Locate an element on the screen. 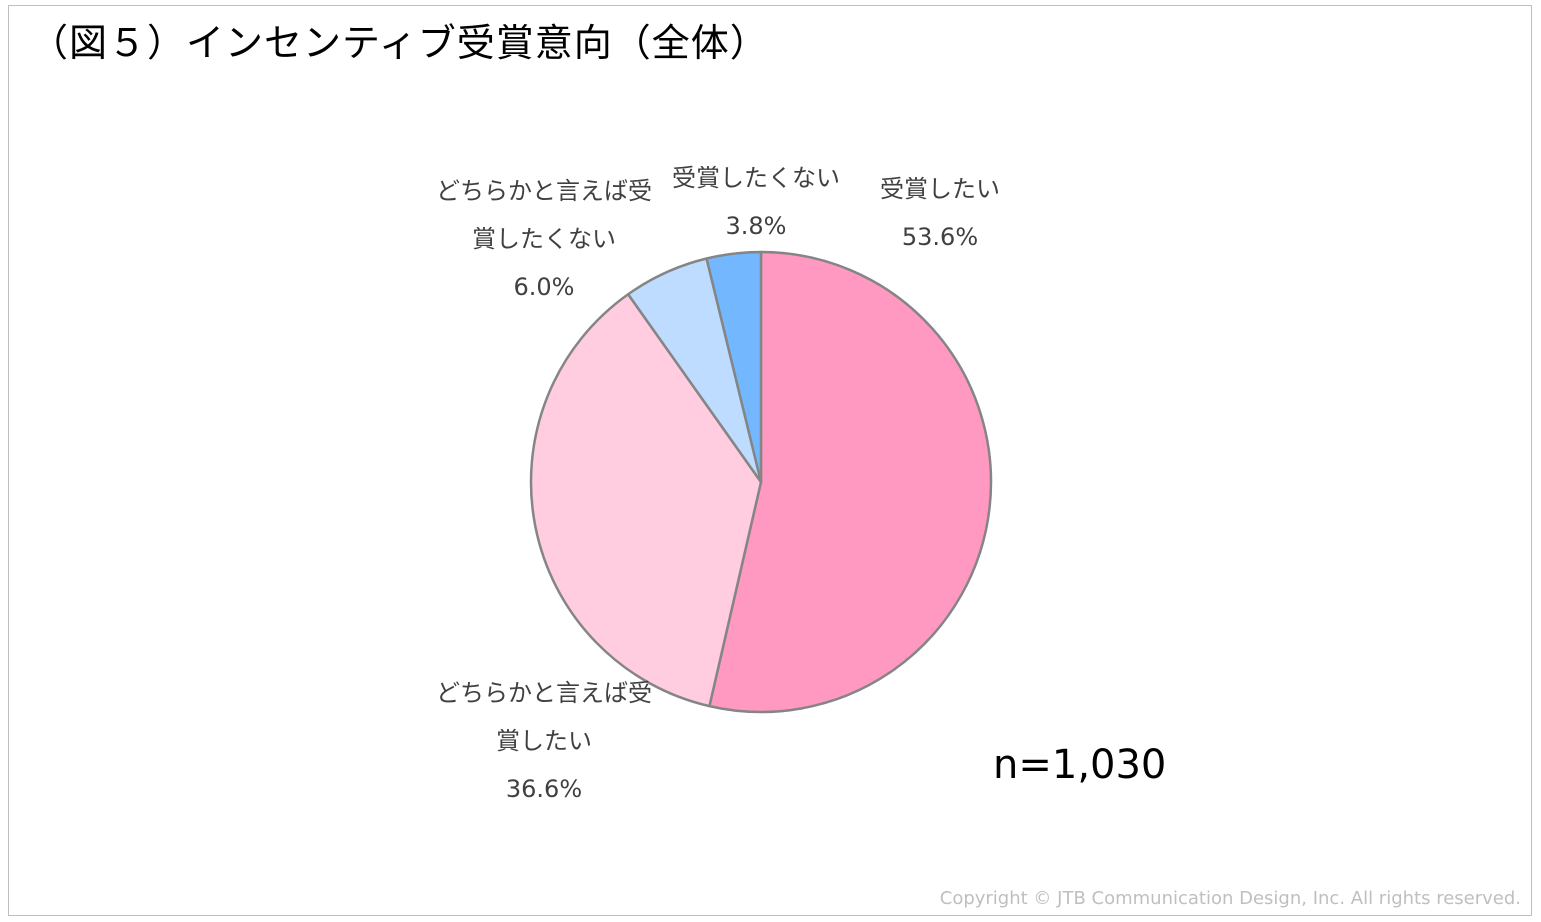 The image size is (1541, 922). chart-title: （図５）インセンティブ受賞意向（全体） is located at coordinates (399, 43).